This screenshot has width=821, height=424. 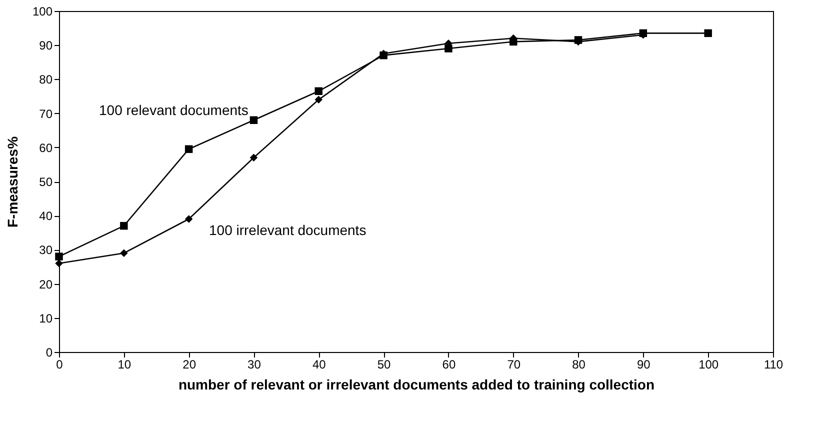 What do you see at coordinates (384, 365) in the screenshot?
I see `x-tick-label: 50` at bounding box center [384, 365].